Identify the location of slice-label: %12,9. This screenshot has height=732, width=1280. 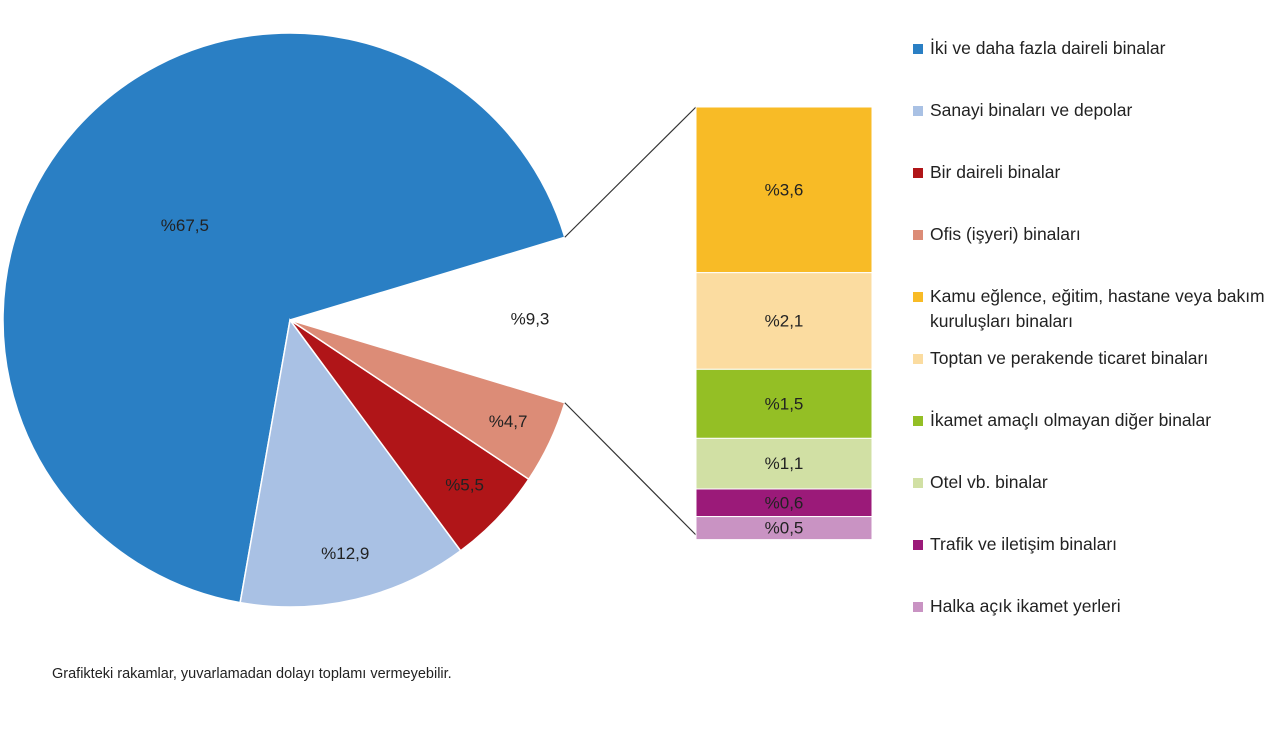
(345, 553).